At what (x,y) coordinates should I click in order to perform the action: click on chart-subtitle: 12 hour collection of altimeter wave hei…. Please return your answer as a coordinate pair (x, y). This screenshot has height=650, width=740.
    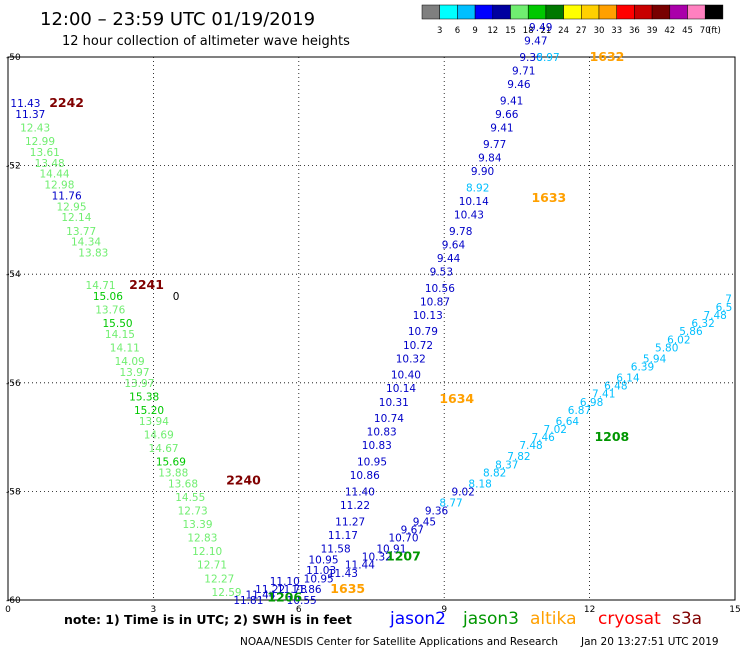
    Looking at the image, I should click on (206, 41).